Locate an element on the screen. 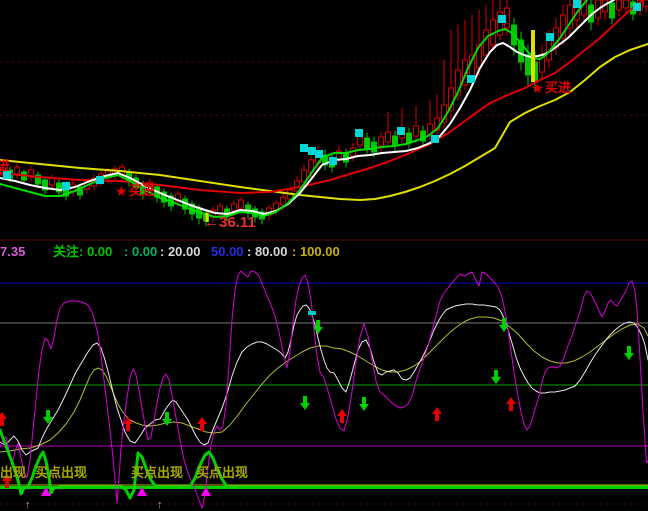 Image resolution: width=648 pixels, height=511 pixels. indicator-ref-50: 50.00 is located at coordinates (227, 251).